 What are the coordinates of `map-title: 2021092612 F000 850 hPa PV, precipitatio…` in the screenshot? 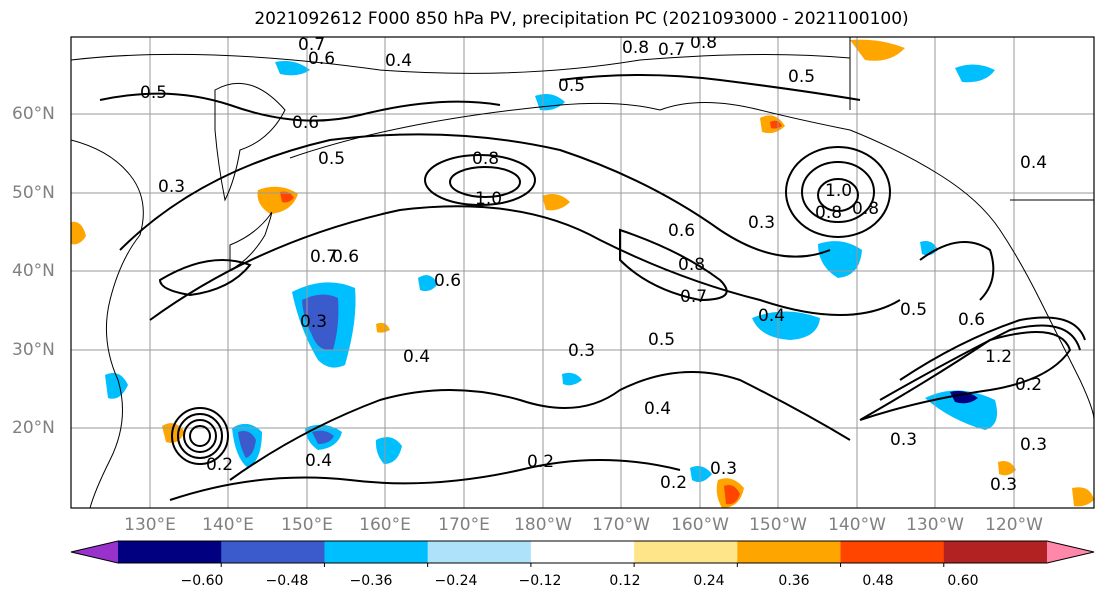 It's located at (581, 19).